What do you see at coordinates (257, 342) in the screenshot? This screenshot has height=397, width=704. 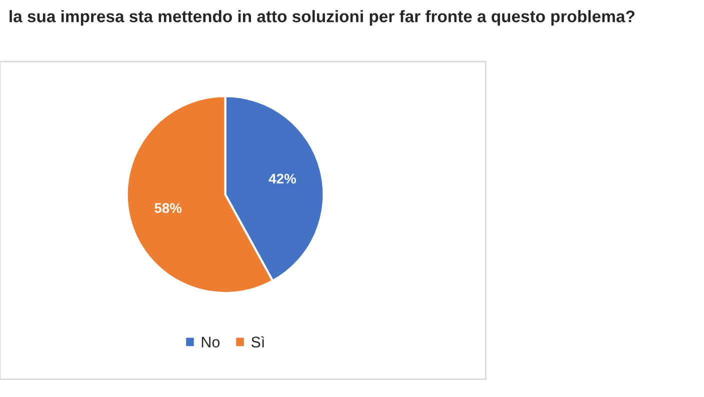 I see `legend-label: Sì` at bounding box center [257, 342].